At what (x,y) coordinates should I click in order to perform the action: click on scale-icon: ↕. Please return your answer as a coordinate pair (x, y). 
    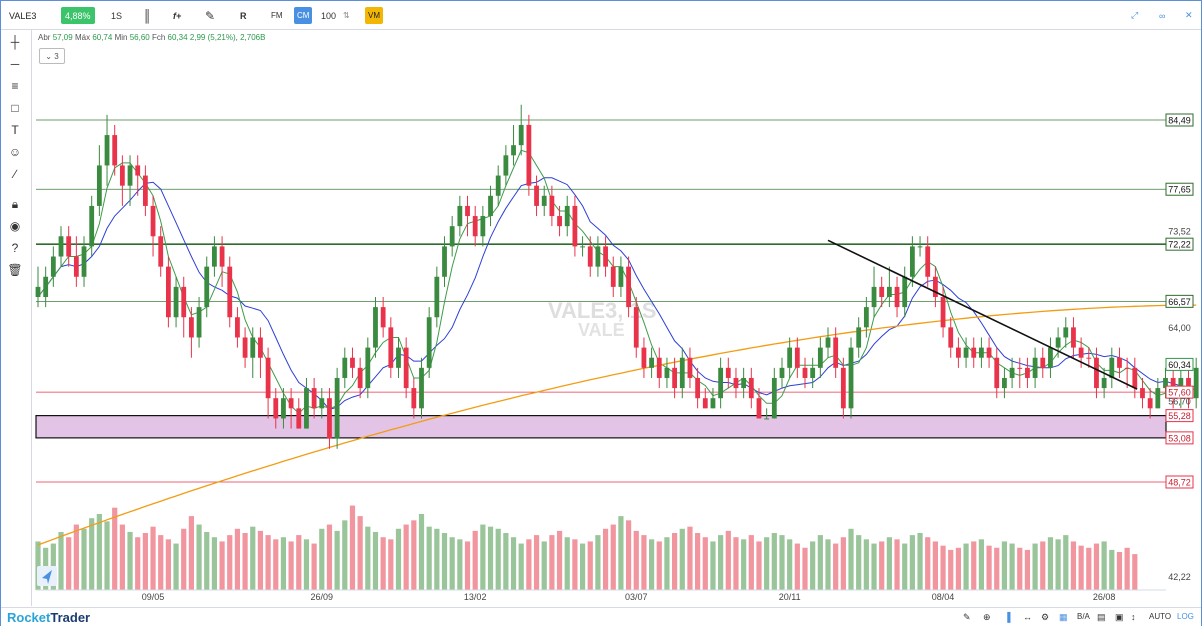
    Looking at the image, I should click on (1133, 617).